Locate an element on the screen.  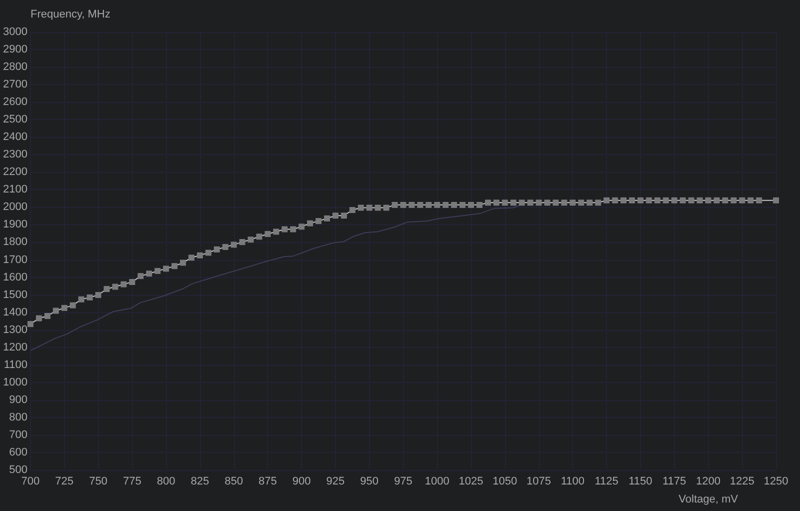
x-tick-label: 900 is located at coordinates (301, 482).